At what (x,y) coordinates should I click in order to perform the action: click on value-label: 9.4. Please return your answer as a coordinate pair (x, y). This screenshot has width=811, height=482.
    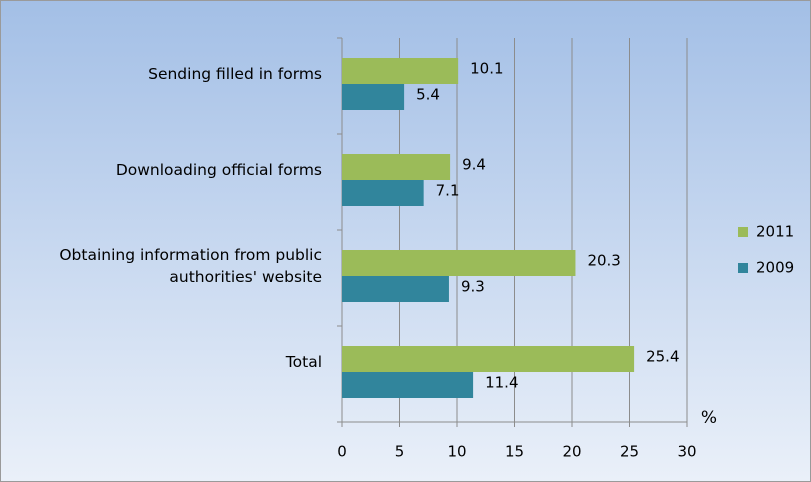
    Looking at the image, I should click on (474, 165).